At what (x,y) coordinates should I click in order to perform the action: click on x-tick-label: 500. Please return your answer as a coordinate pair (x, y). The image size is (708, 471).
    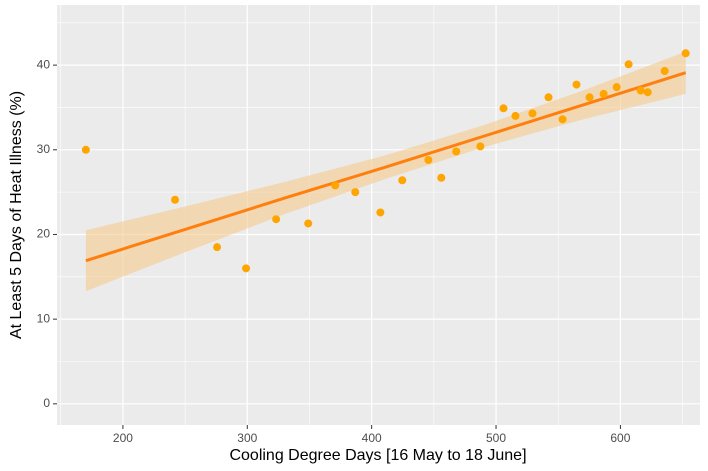
    Looking at the image, I should click on (496, 438).